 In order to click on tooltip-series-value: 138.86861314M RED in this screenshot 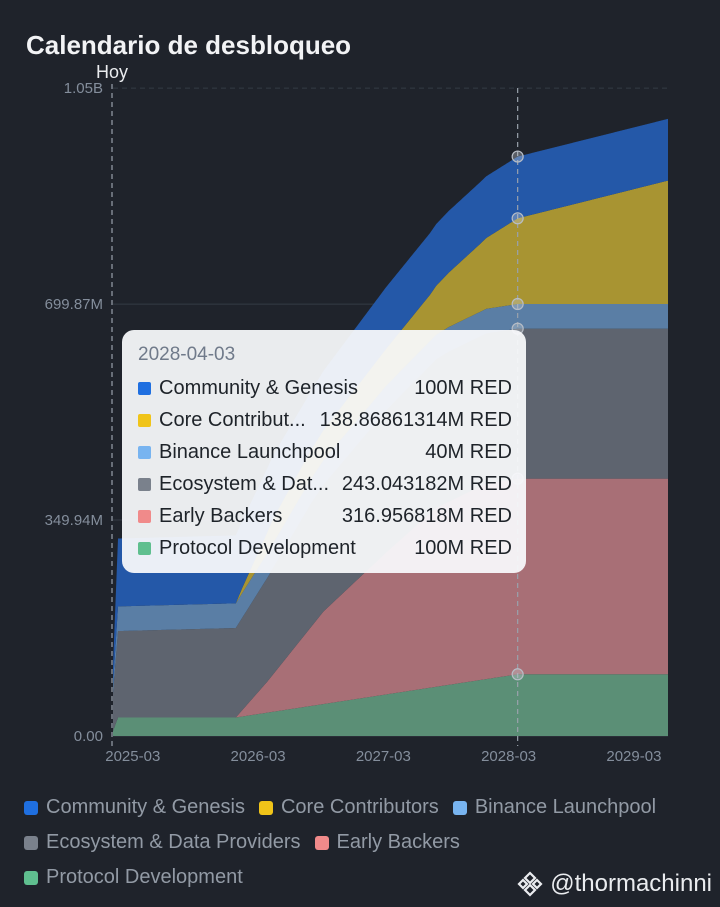, I will do `click(415, 419)`.